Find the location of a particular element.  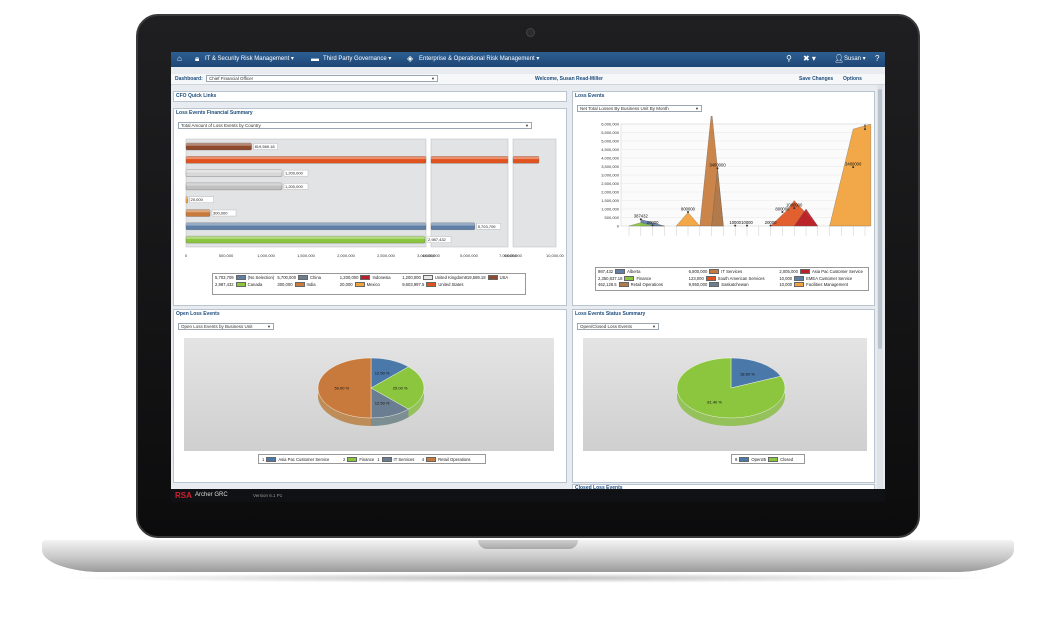

data-label: 2,987,432 is located at coordinates (437, 239).